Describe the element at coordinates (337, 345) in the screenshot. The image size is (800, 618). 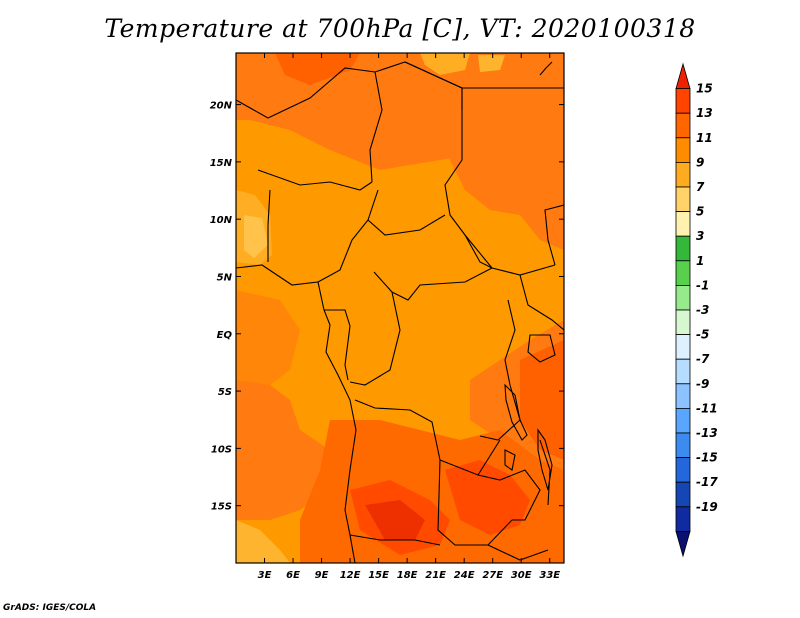
I see `border-cameroon-gabon` at that location.